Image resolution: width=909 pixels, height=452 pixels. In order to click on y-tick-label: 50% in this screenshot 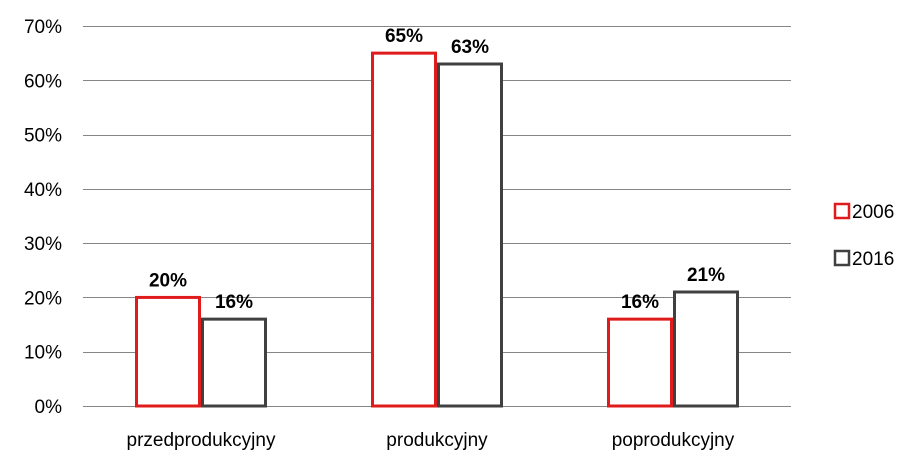, I will do `click(43, 136)`.